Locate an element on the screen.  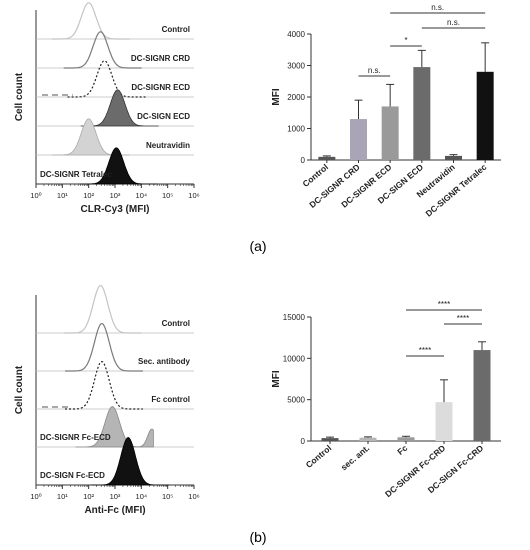
row-label: DC-SIGNR CRD is located at coordinates (160, 58).